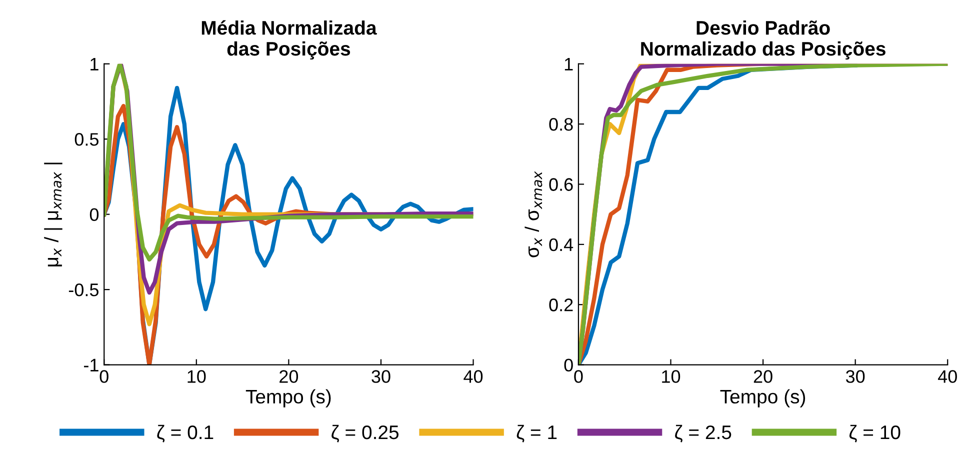 The height and width of the screenshot is (456, 964). I want to click on legend-label: ζ = 10, so click(874, 433).